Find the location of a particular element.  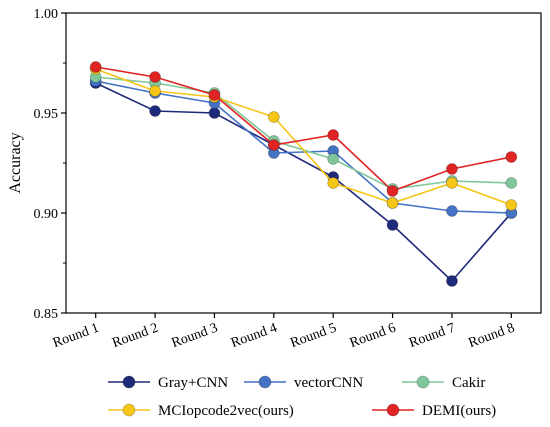

legend-item-1: vectorCNN is located at coordinates (303, 383).